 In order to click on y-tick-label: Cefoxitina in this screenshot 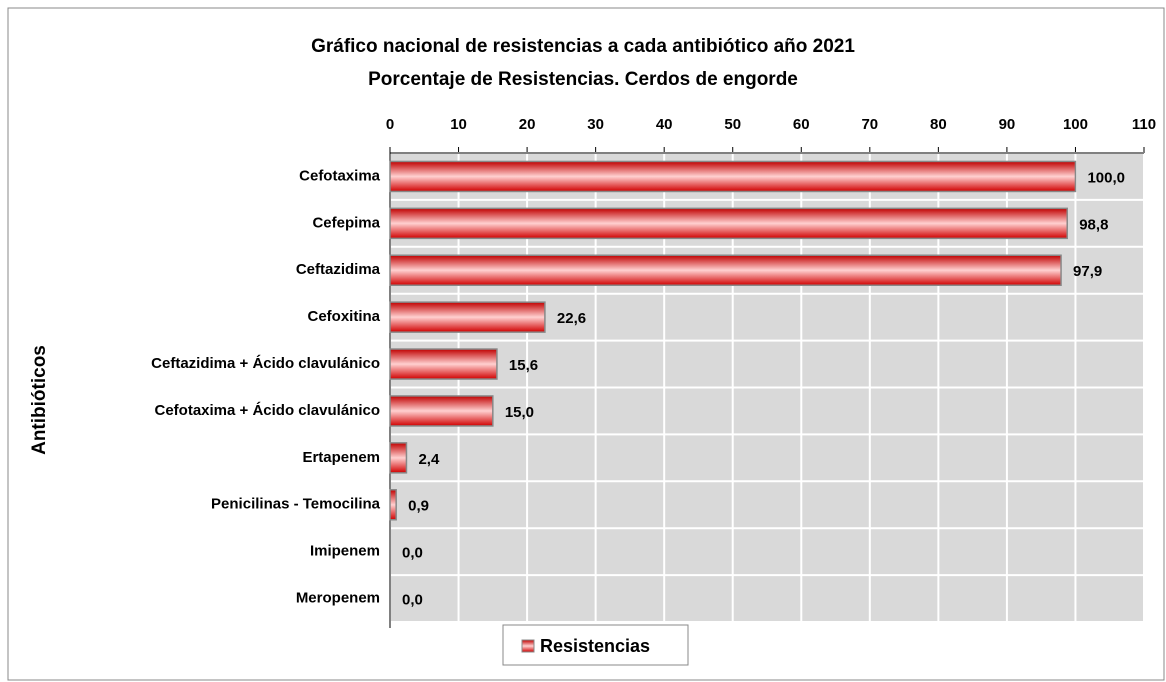, I will do `click(343, 316)`.